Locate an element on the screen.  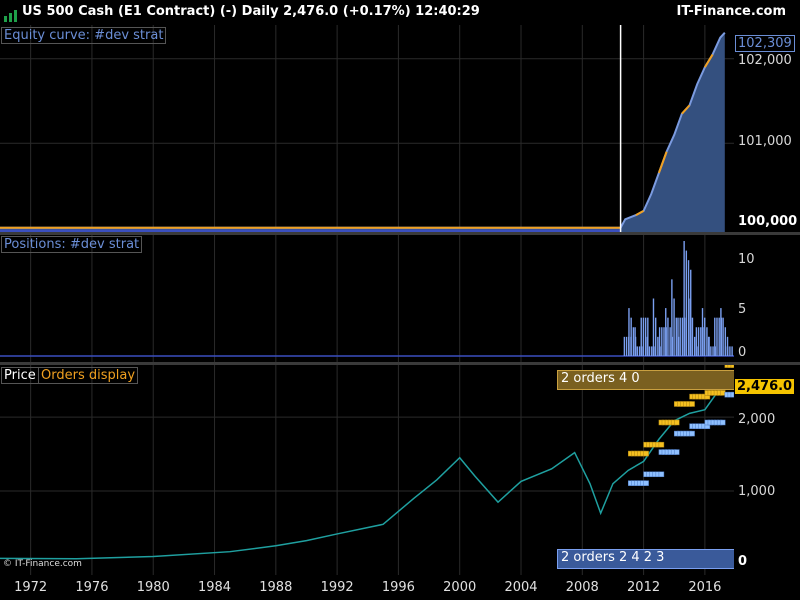
orders-bottom-text: 2 orders 2 4 2 3 is located at coordinates (613, 557).